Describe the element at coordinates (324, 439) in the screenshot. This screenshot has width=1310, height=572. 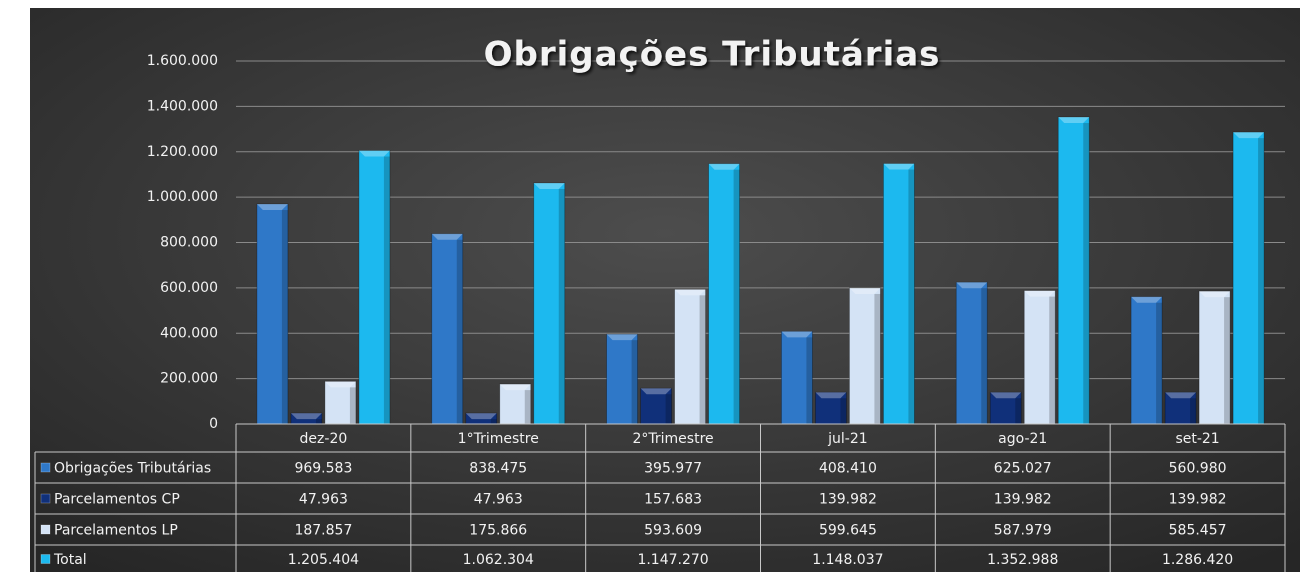
I see `x-tick-label: dez-20` at that location.